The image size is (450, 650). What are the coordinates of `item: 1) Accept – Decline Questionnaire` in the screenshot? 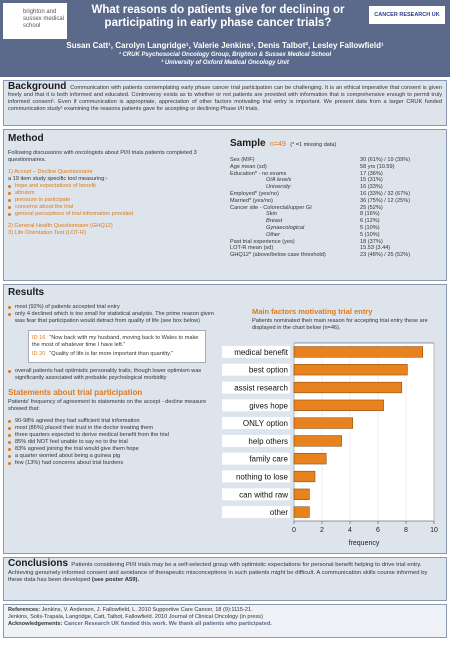 It's located at (50, 172).